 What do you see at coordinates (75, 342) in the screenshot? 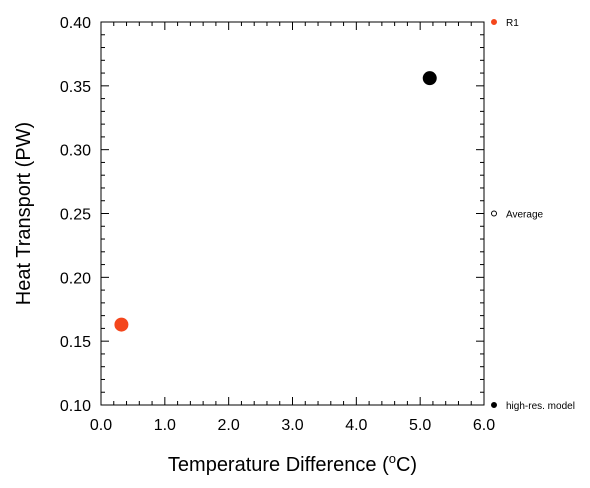
I see `y-tick-label: 0.15` at bounding box center [75, 342].